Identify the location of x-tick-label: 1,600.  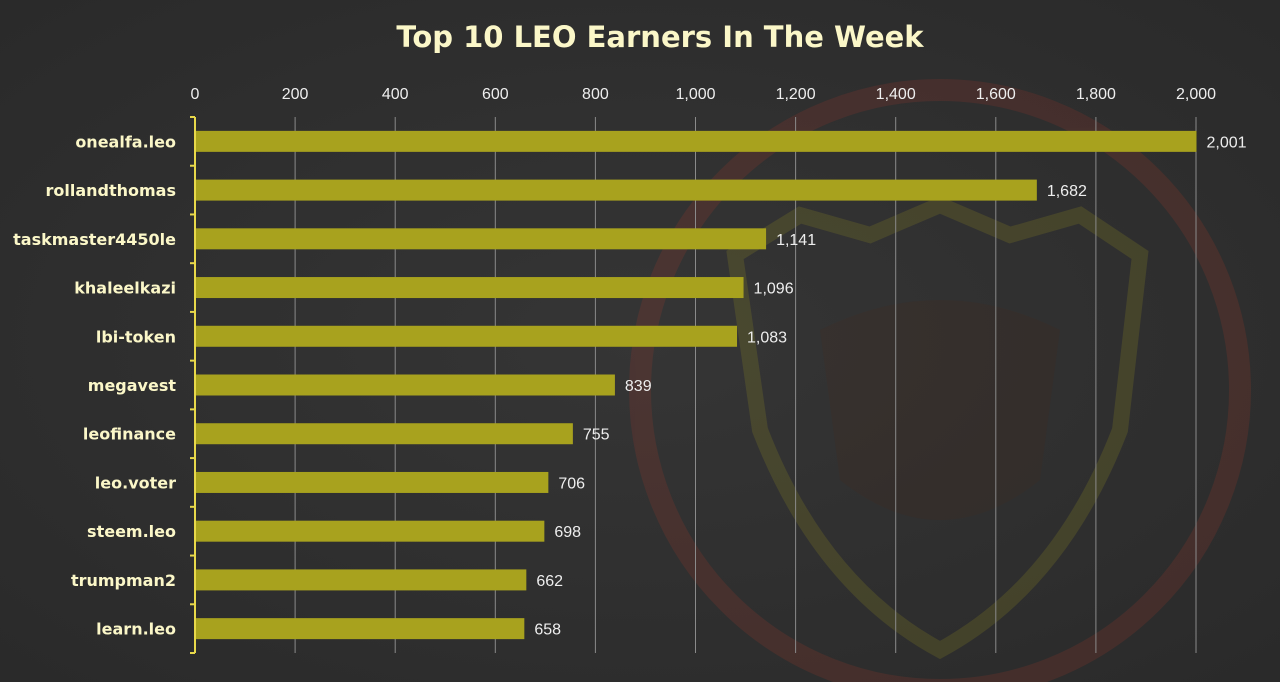
(996, 94).